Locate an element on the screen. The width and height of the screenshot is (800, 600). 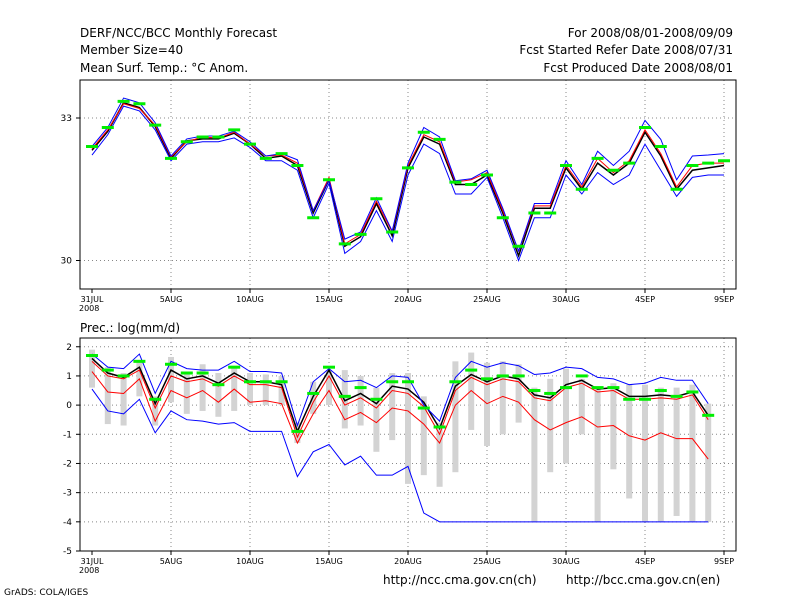
panel1-series-red_lower is located at coordinates (400, 415).